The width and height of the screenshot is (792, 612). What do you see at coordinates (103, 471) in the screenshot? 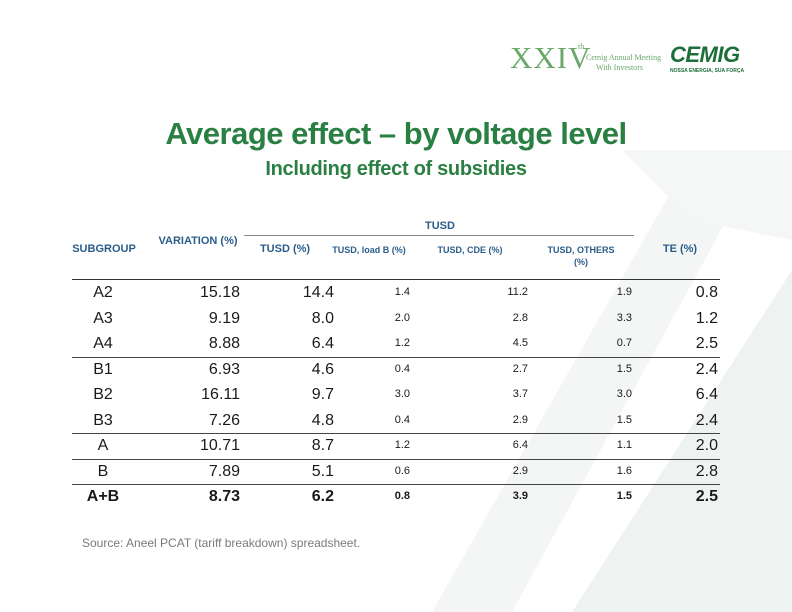
I see `cell-subgroup: B` at bounding box center [103, 471].